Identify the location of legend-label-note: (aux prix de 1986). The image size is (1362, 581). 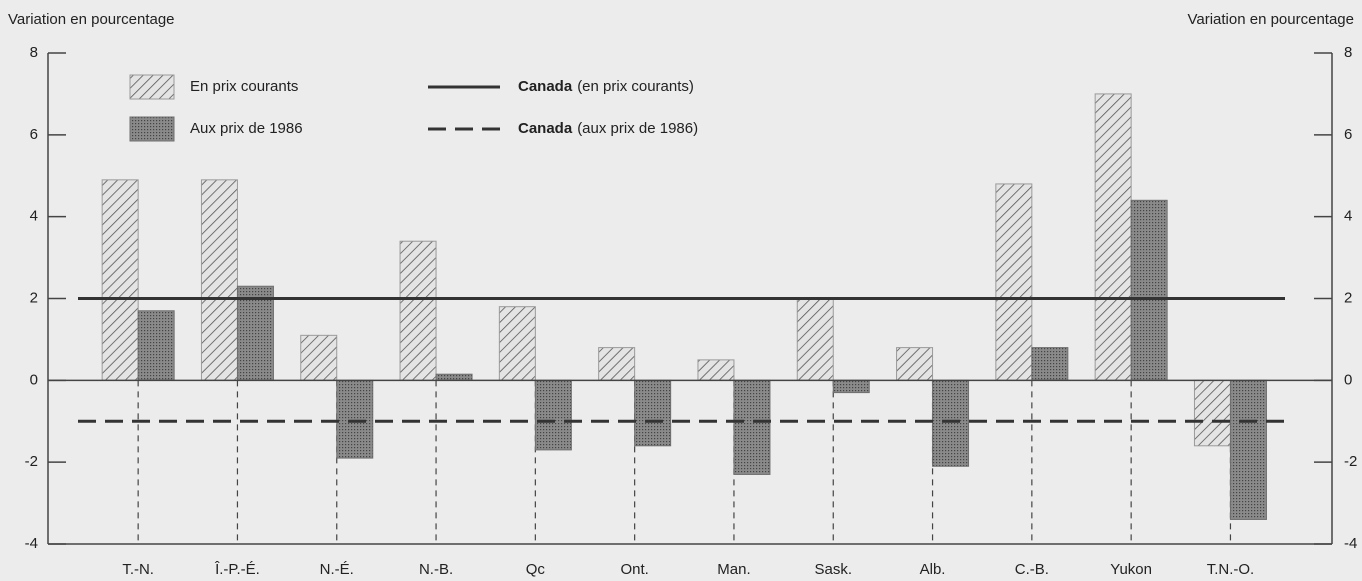
(637, 128).